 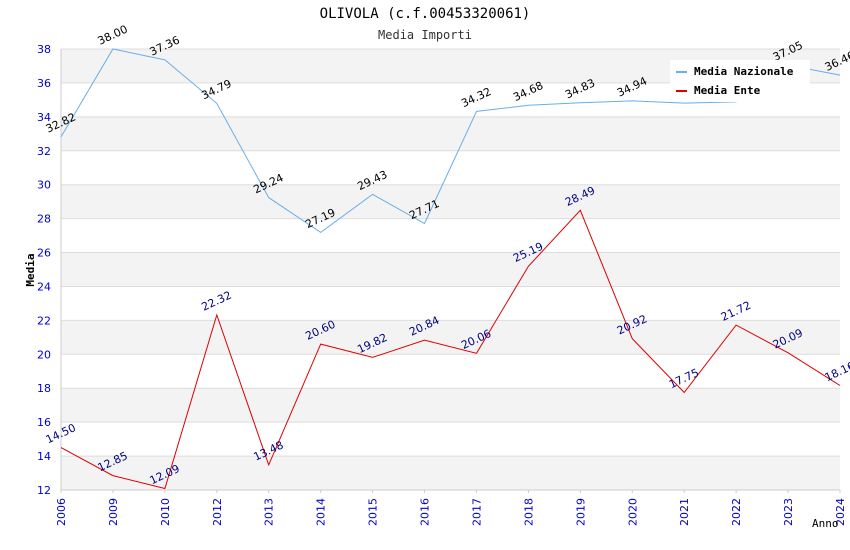 What do you see at coordinates (113, 35) in the screenshot?
I see `data-label-media-nazionale-2009: 38.00` at bounding box center [113, 35].